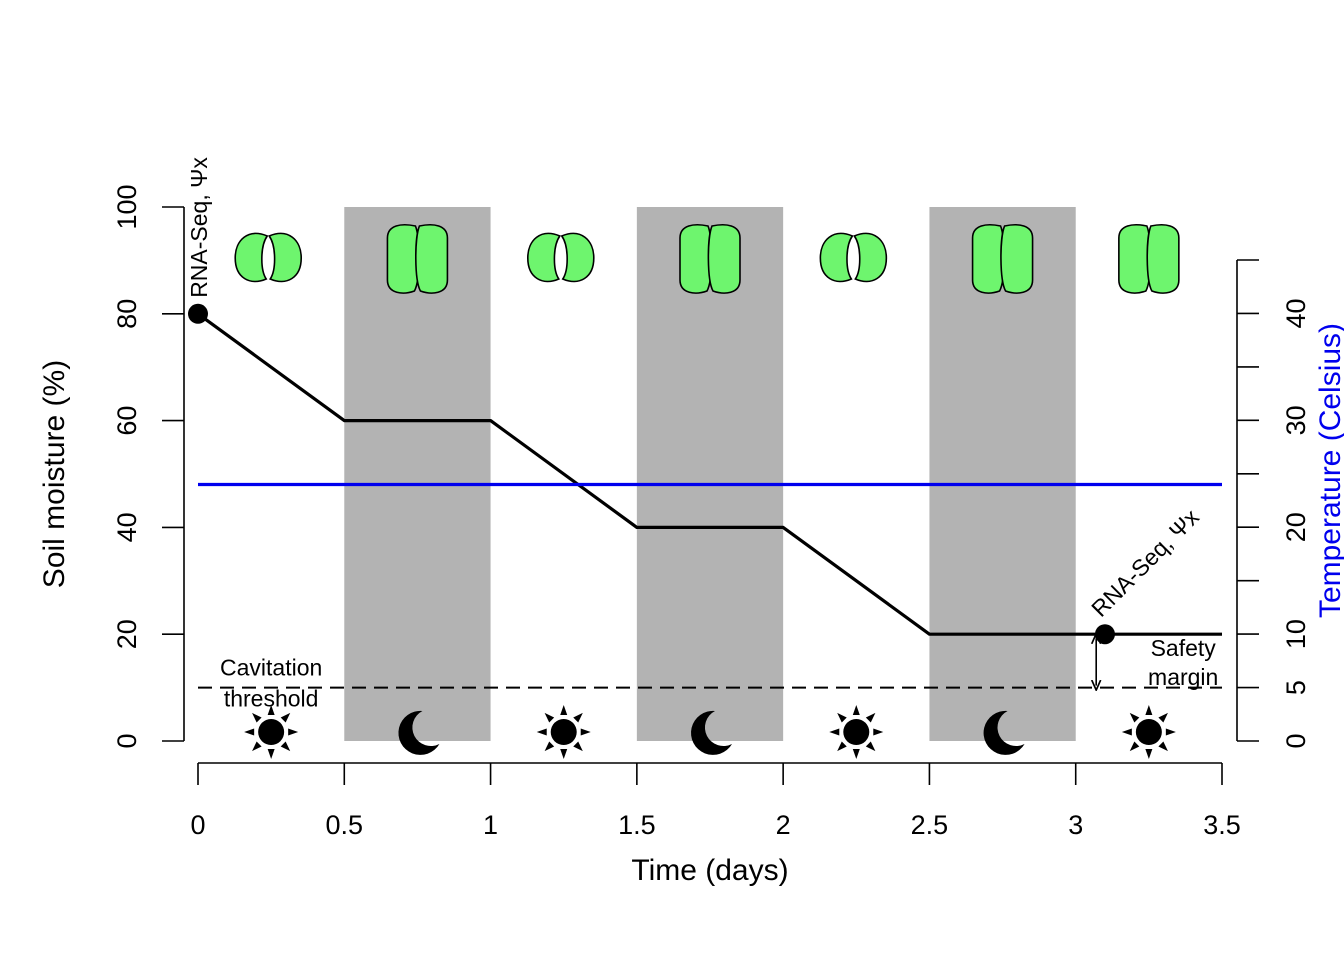 This screenshot has height=960, width=1344. I want to click on x-tick-label: 1.5, so click(637, 825).